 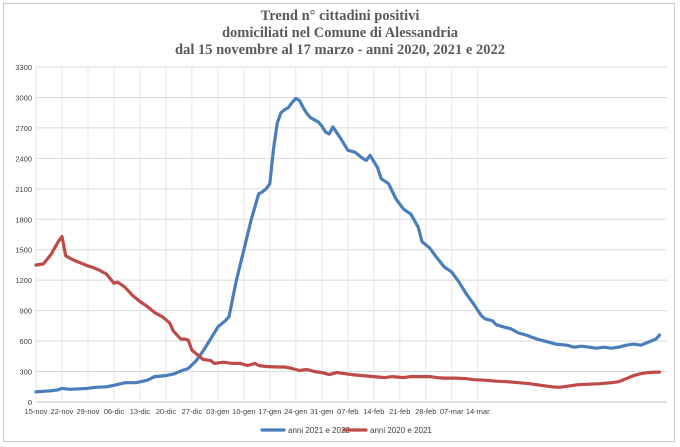 I want to click on x-tick-label: 31-gen, so click(x=321, y=411).